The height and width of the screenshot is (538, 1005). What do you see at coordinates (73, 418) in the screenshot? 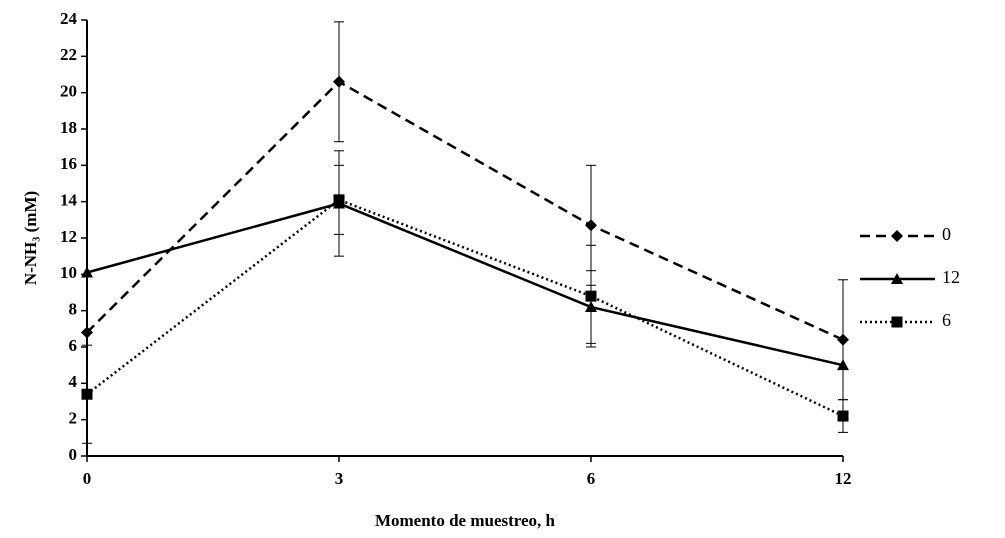
I see `y-tick-label: 2` at bounding box center [73, 418].